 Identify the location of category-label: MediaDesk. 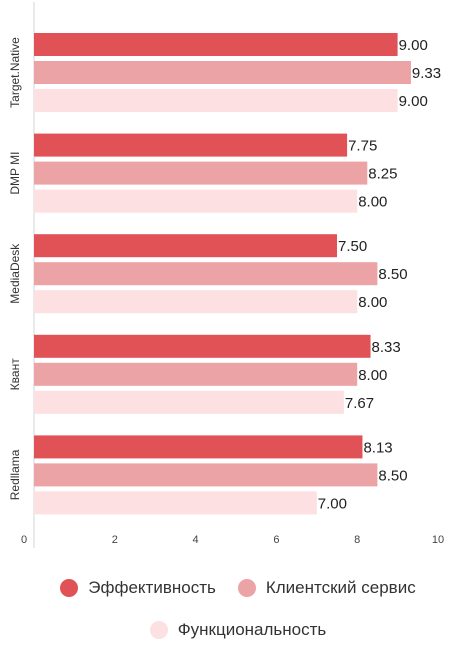
(15, 273).